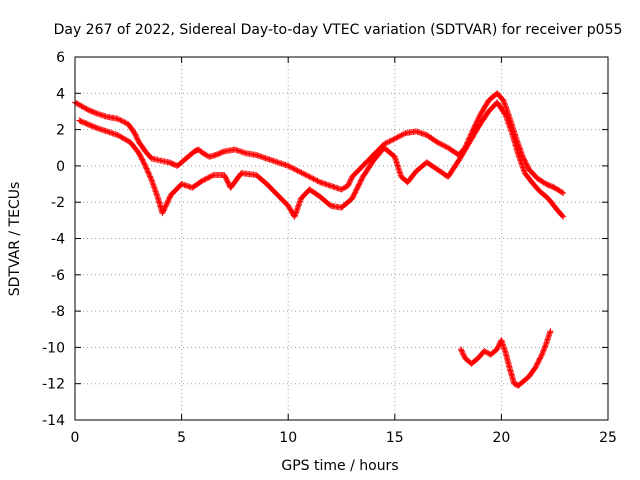 This screenshot has width=640, height=480. What do you see at coordinates (53, 385) in the screenshot?
I see `y-tick-label: -12` at bounding box center [53, 385].